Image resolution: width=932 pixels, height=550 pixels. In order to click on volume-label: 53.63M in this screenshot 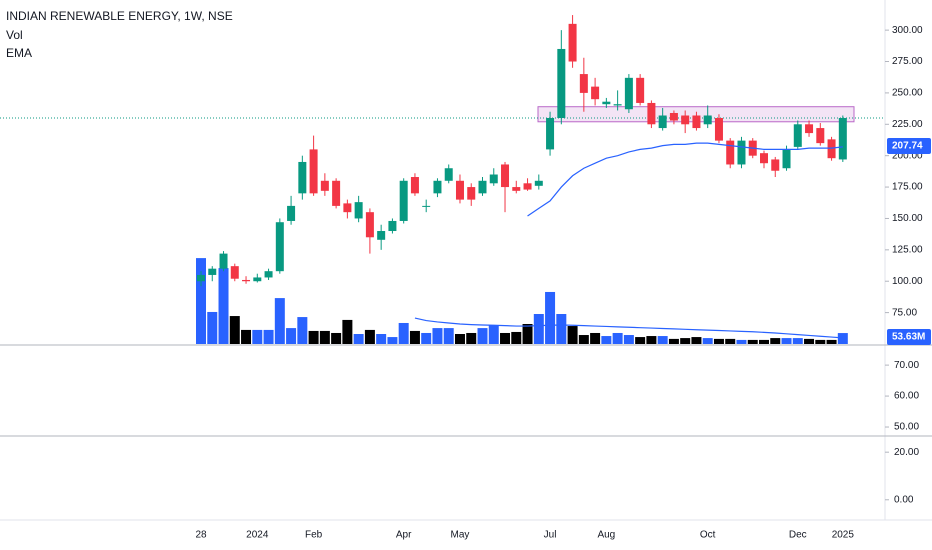, I will do `click(908, 337)`.